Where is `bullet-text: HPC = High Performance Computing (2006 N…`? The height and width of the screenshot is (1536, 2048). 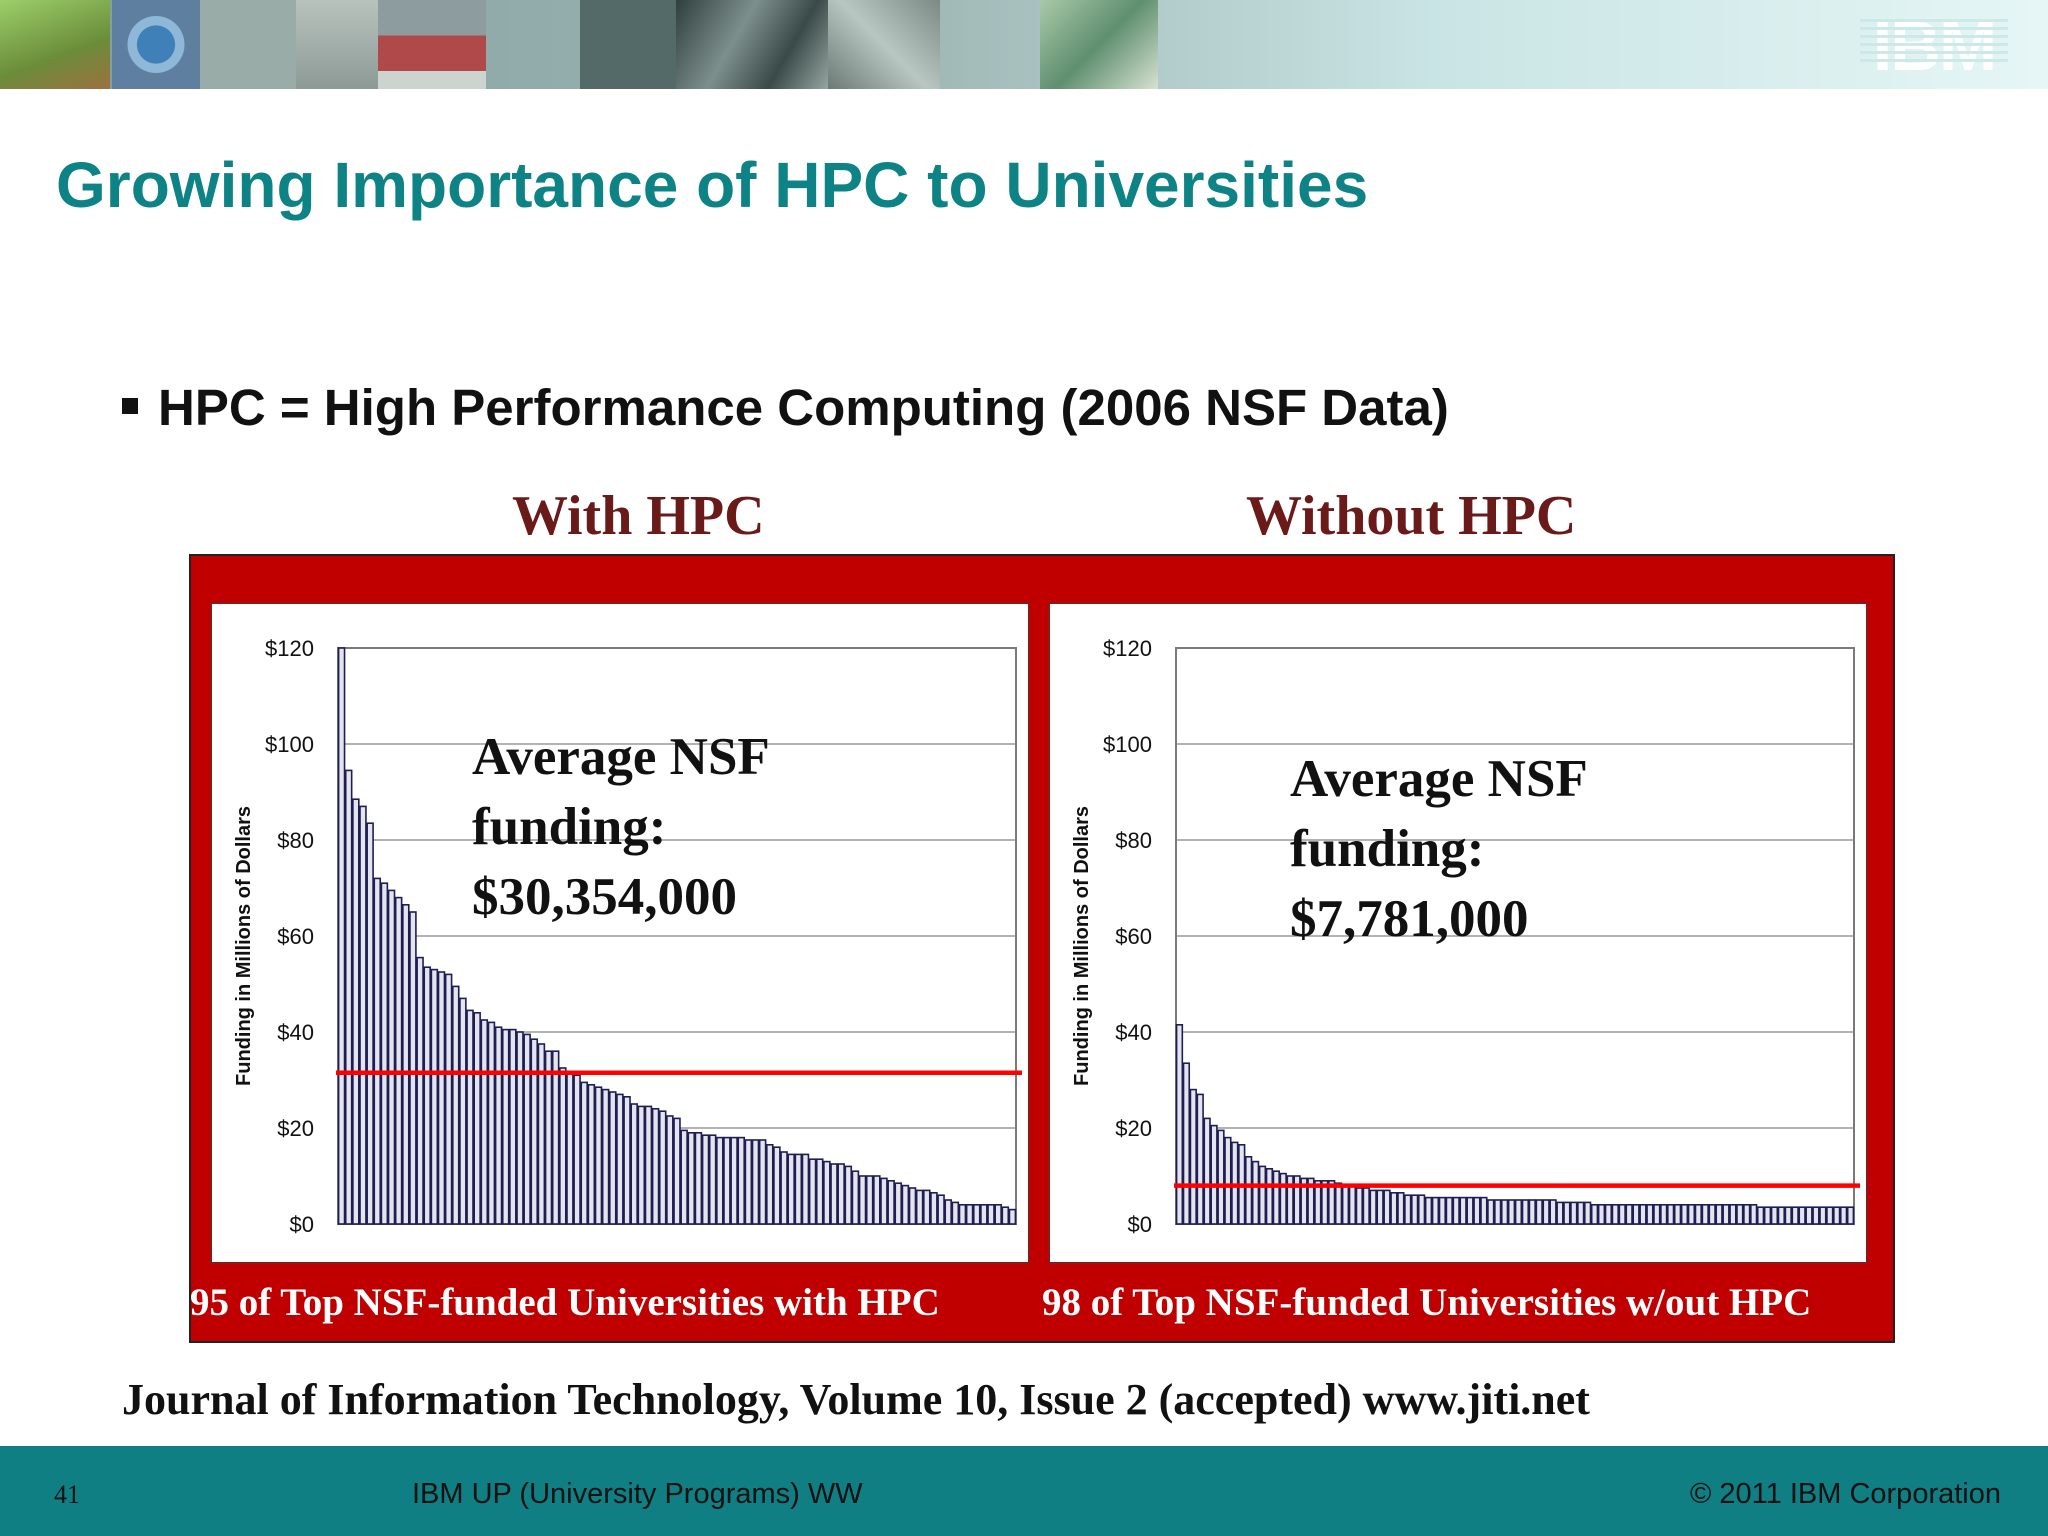
bullet-text: HPC = High Performance Computing (2006 N… is located at coordinates (803, 407).